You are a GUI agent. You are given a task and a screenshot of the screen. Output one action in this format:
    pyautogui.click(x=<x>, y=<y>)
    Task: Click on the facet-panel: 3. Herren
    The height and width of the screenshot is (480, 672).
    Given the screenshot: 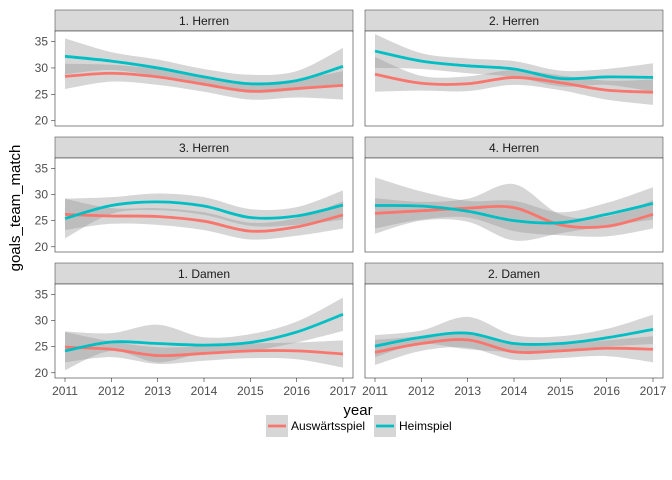 What is the action you would take?
    pyautogui.click(x=204, y=194)
    